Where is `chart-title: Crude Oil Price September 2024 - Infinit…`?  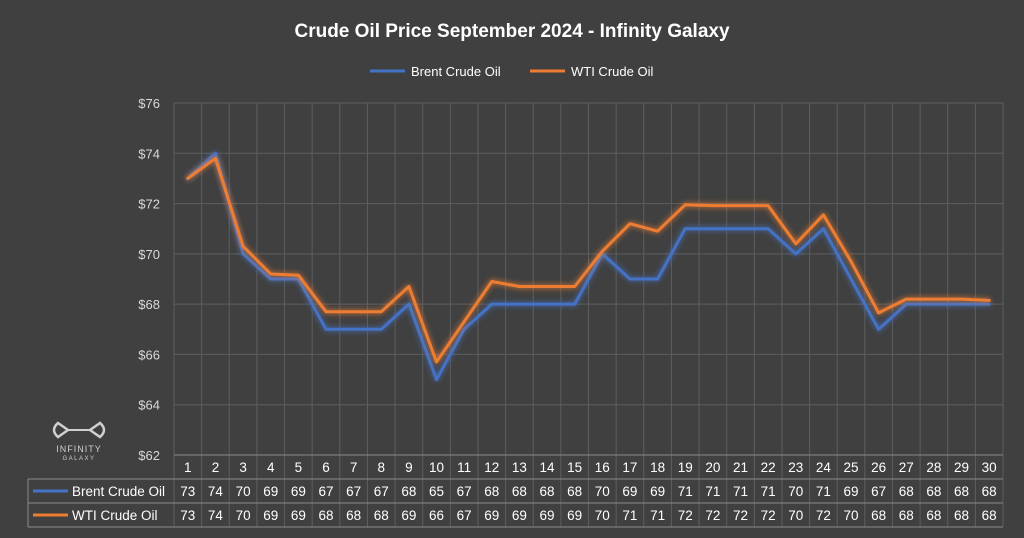
chart-title: Crude Oil Price September 2024 - Infinit… is located at coordinates (511, 31).